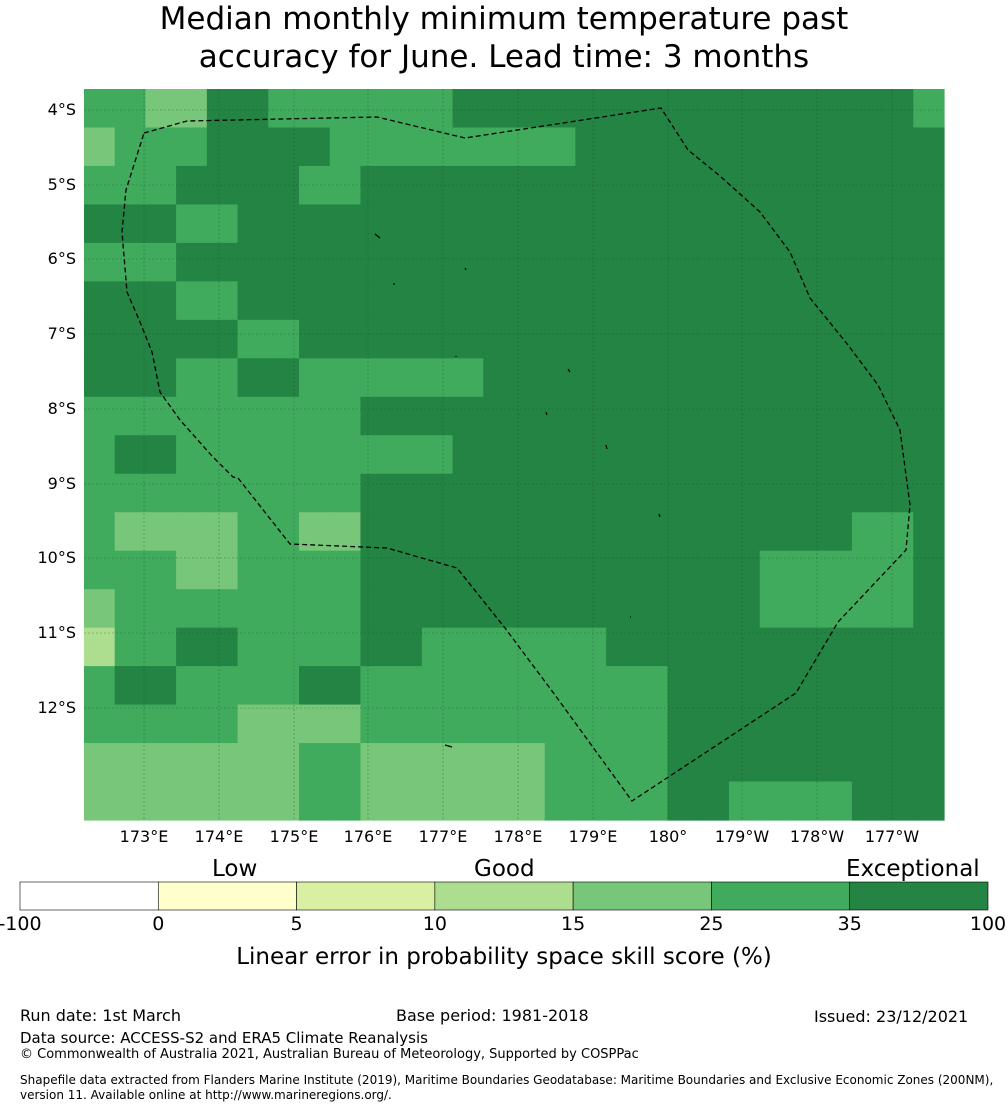 The height and width of the screenshot is (1110, 1008). What do you see at coordinates (61, 333) in the screenshot?
I see `latitude-label: 7°S` at bounding box center [61, 333].